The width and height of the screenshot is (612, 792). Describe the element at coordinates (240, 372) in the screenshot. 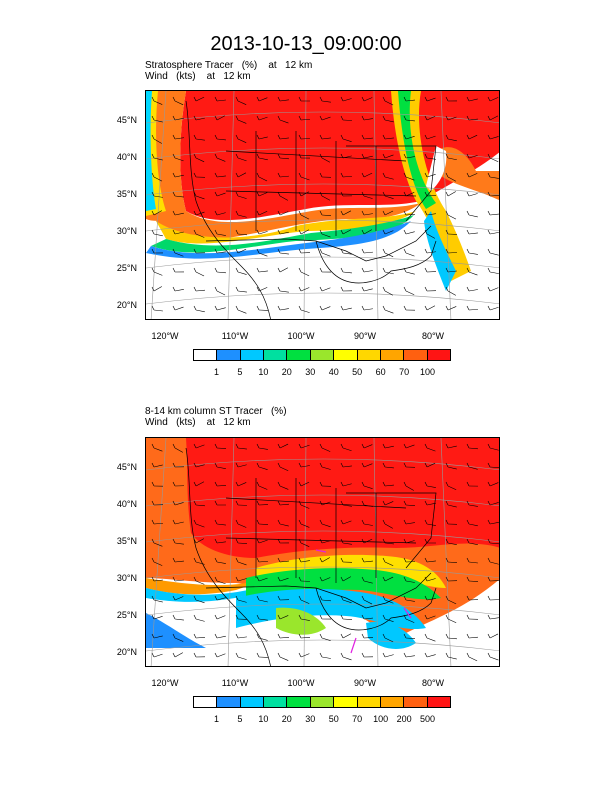

I see `colorbar-label: 5` at that location.